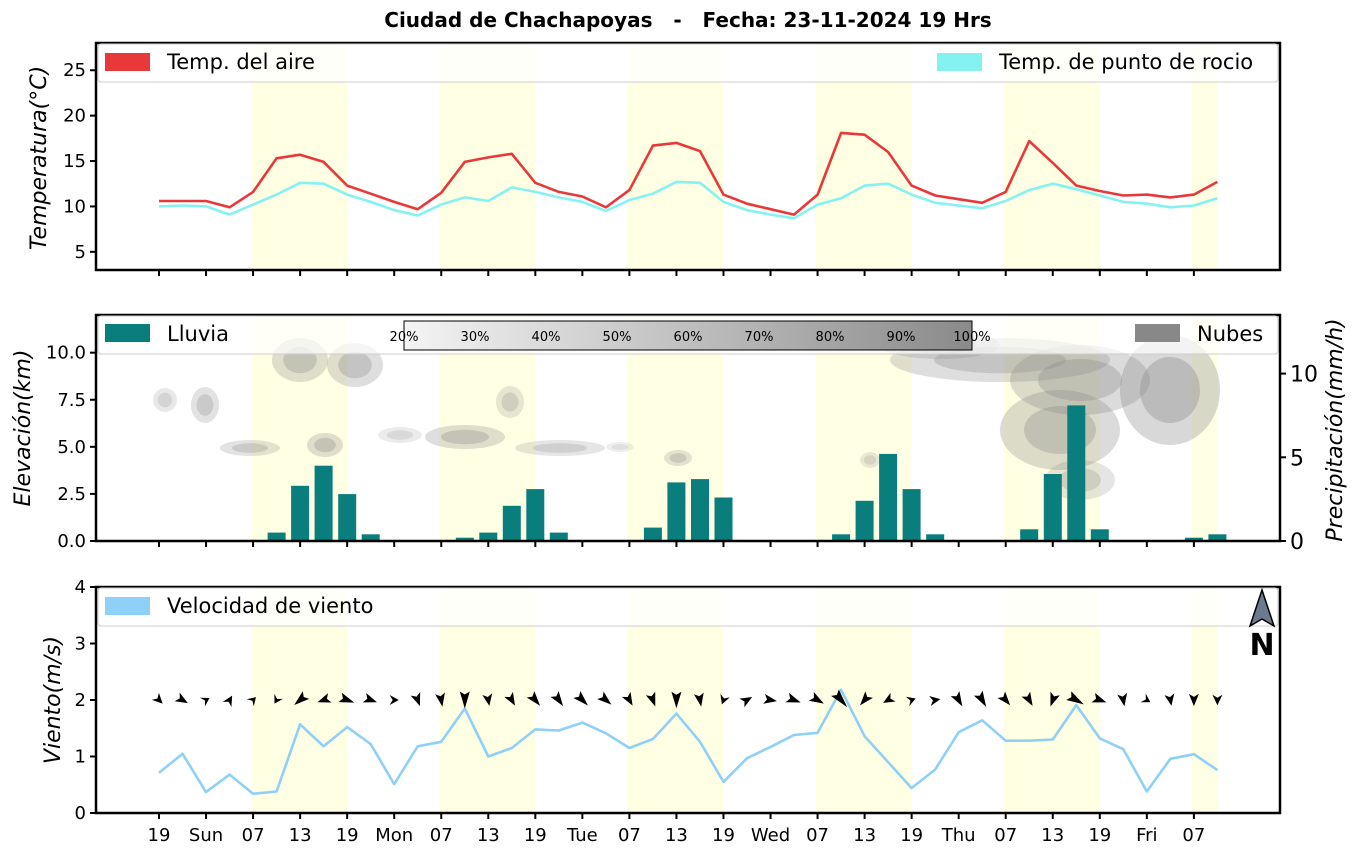 The width and height of the screenshot is (1360, 854). What do you see at coordinates (74, 70) in the screenshot?
I see `y-tick-label: 25` at bounding box center [74, 70].